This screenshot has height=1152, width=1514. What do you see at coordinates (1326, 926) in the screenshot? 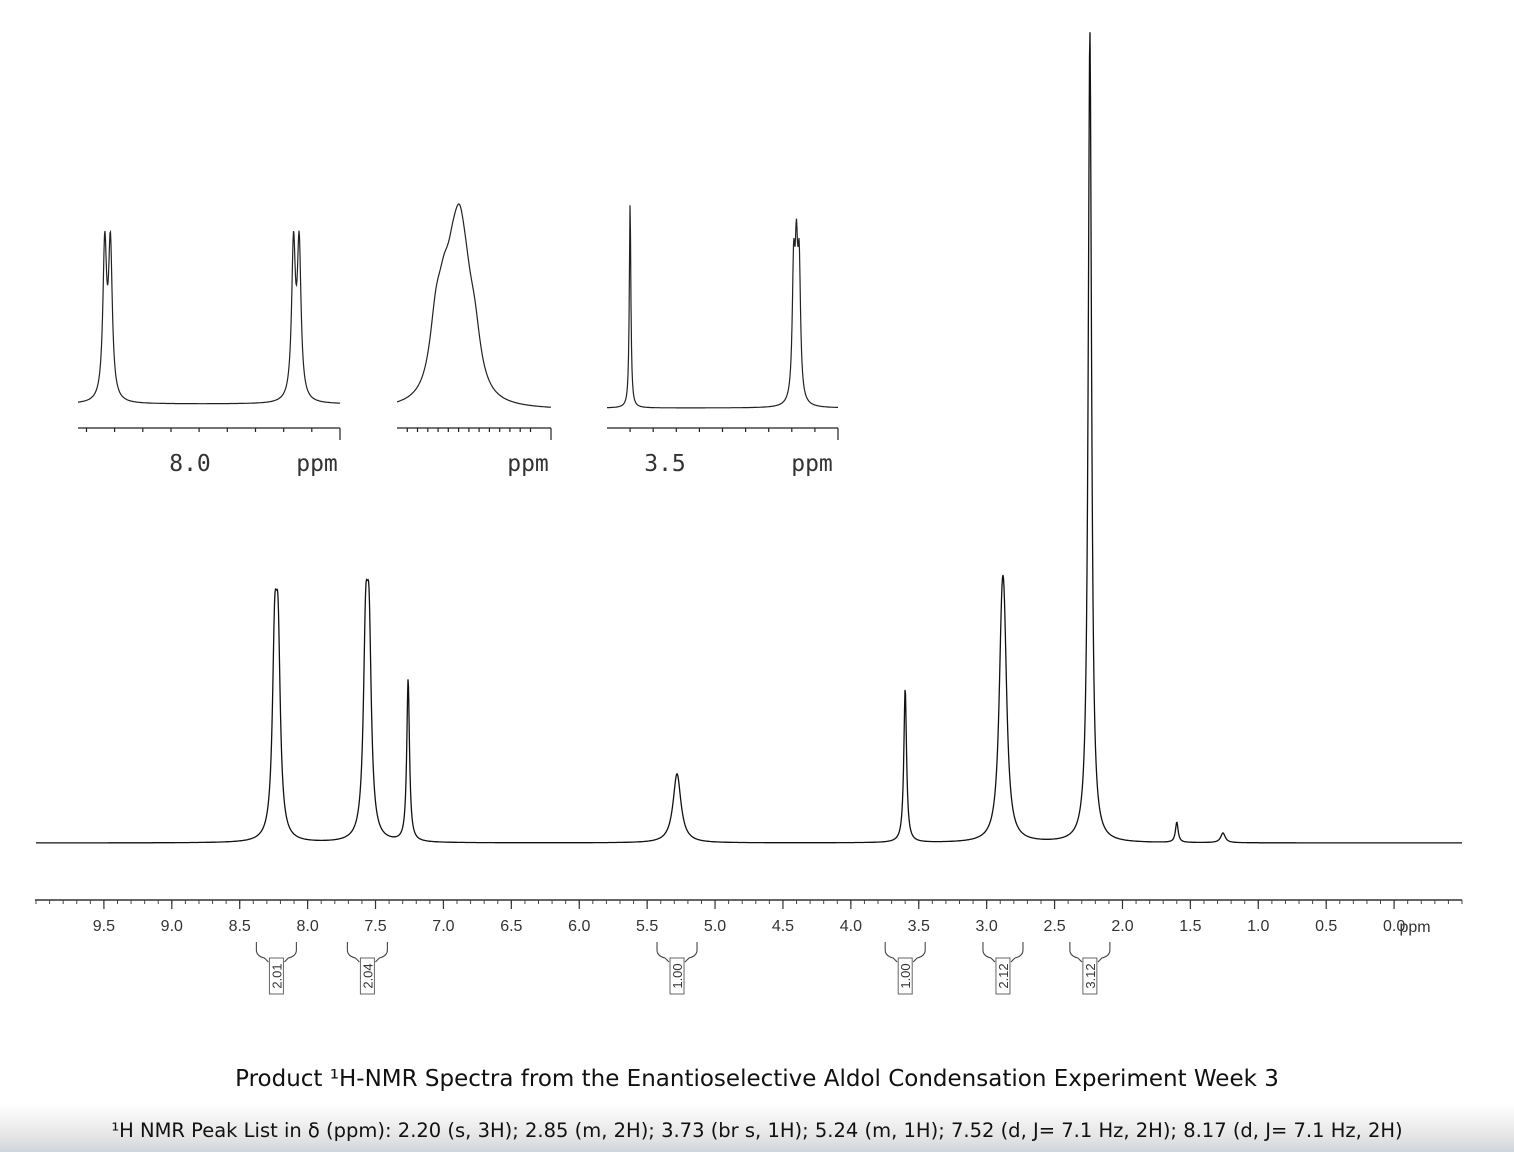
I see `x-tick-label: 0.5` at bounding box center [1326, 926].